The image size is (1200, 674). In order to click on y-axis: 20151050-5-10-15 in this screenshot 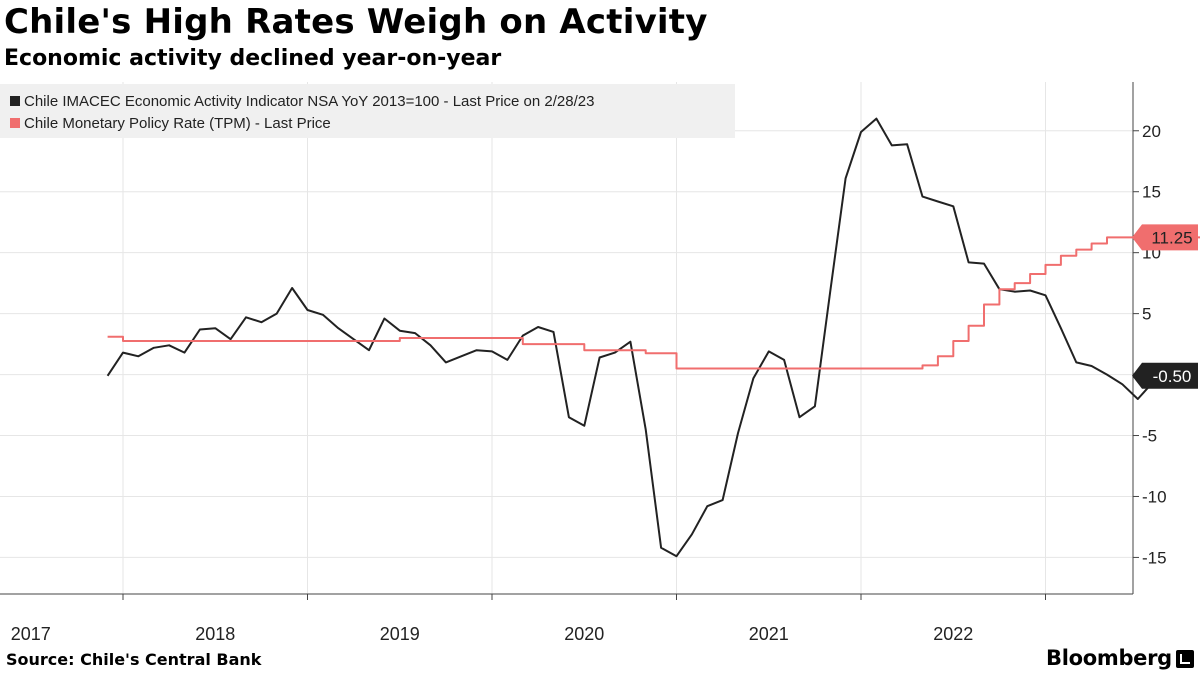, I will do `click(1150, 344)`.